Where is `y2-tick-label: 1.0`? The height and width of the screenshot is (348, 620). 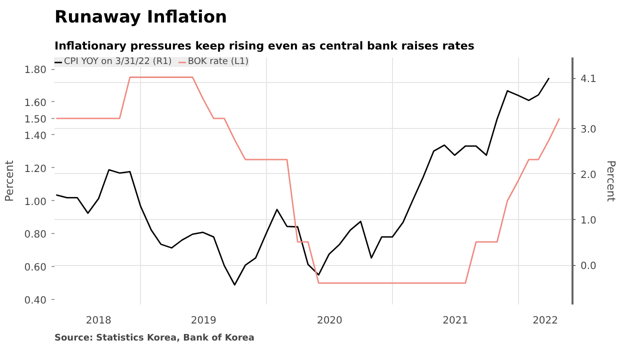
y2-tick-label: 1.0 is located at coordinates (588, 221).